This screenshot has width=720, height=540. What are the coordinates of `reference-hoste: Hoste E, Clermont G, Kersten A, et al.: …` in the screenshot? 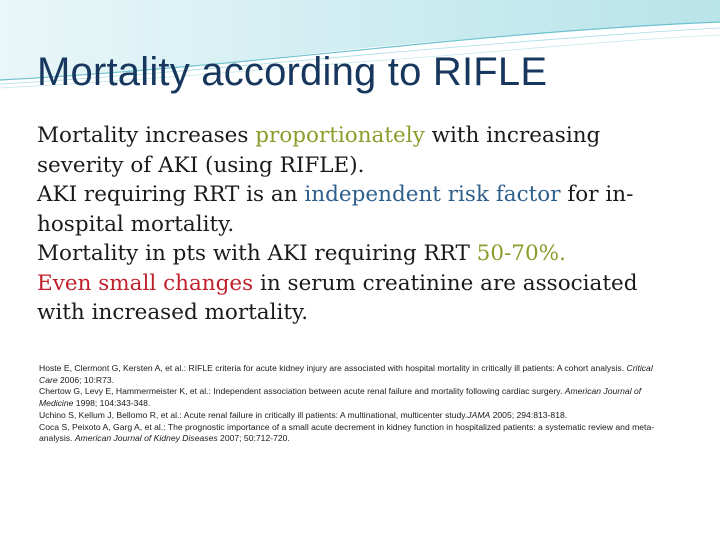 It's located at (354, 374).